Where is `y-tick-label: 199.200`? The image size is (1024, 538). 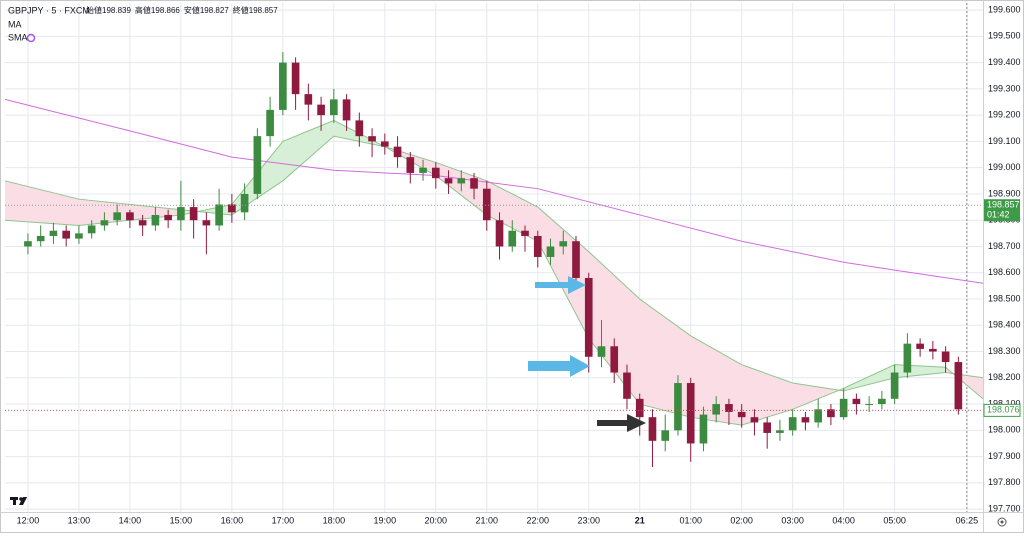 y-tick-label: 199.200 is located at coordinates (1004, 115).